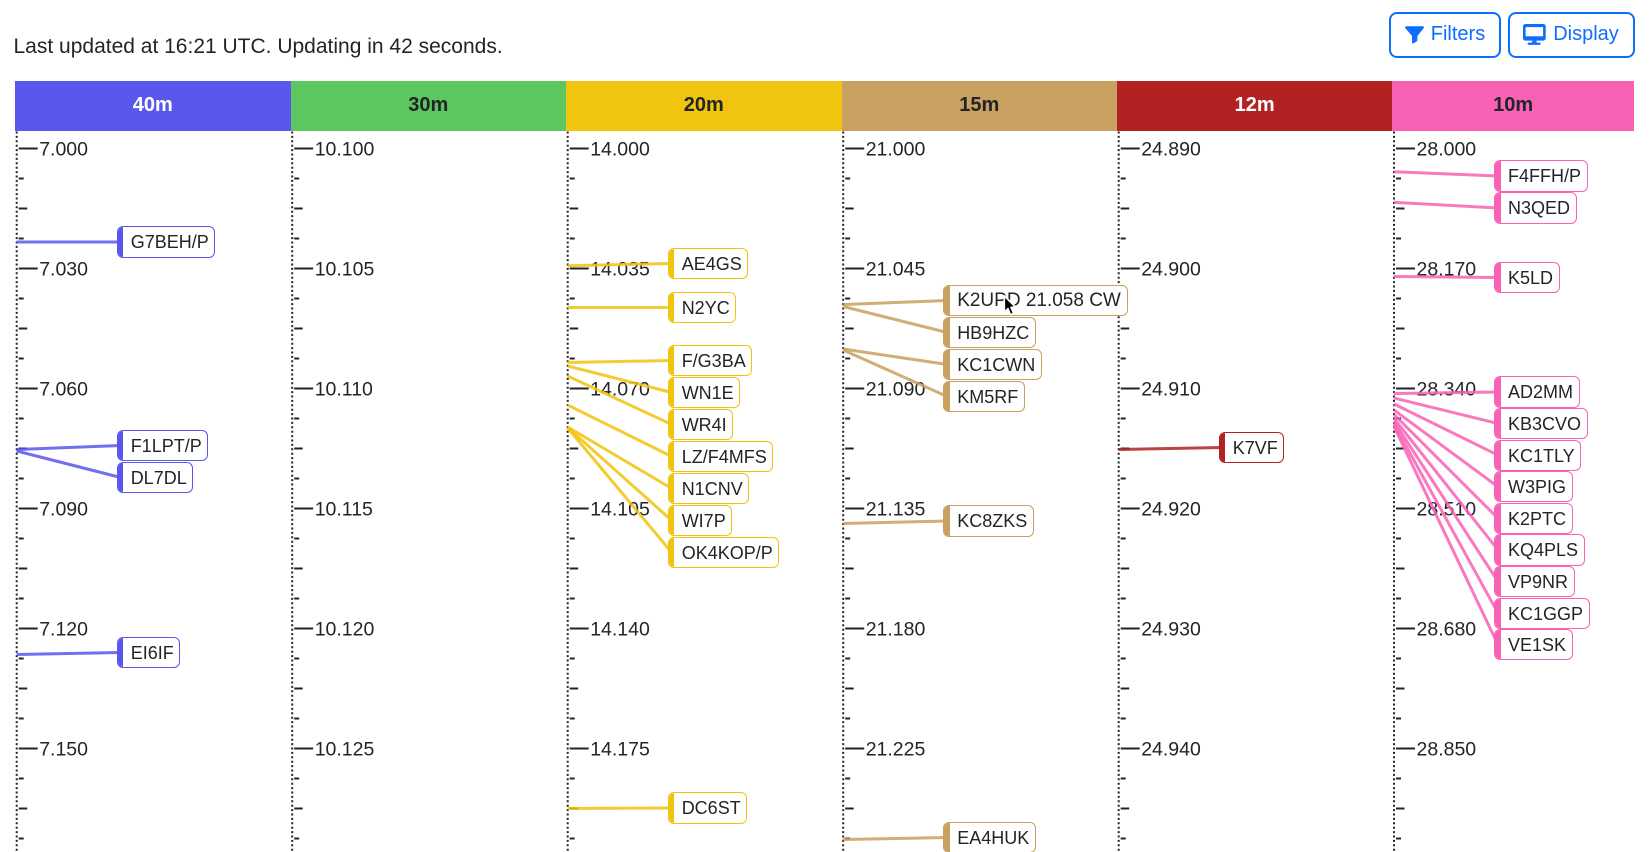  Describe the element at coordinates (620, 629) in the screenshot. I see `svg-text: 14.140` at that location.